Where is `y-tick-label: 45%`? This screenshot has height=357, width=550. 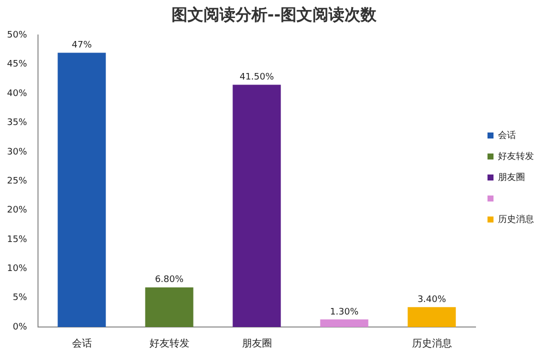 y-tick-label: 45% is located at coordinates (17, 65).